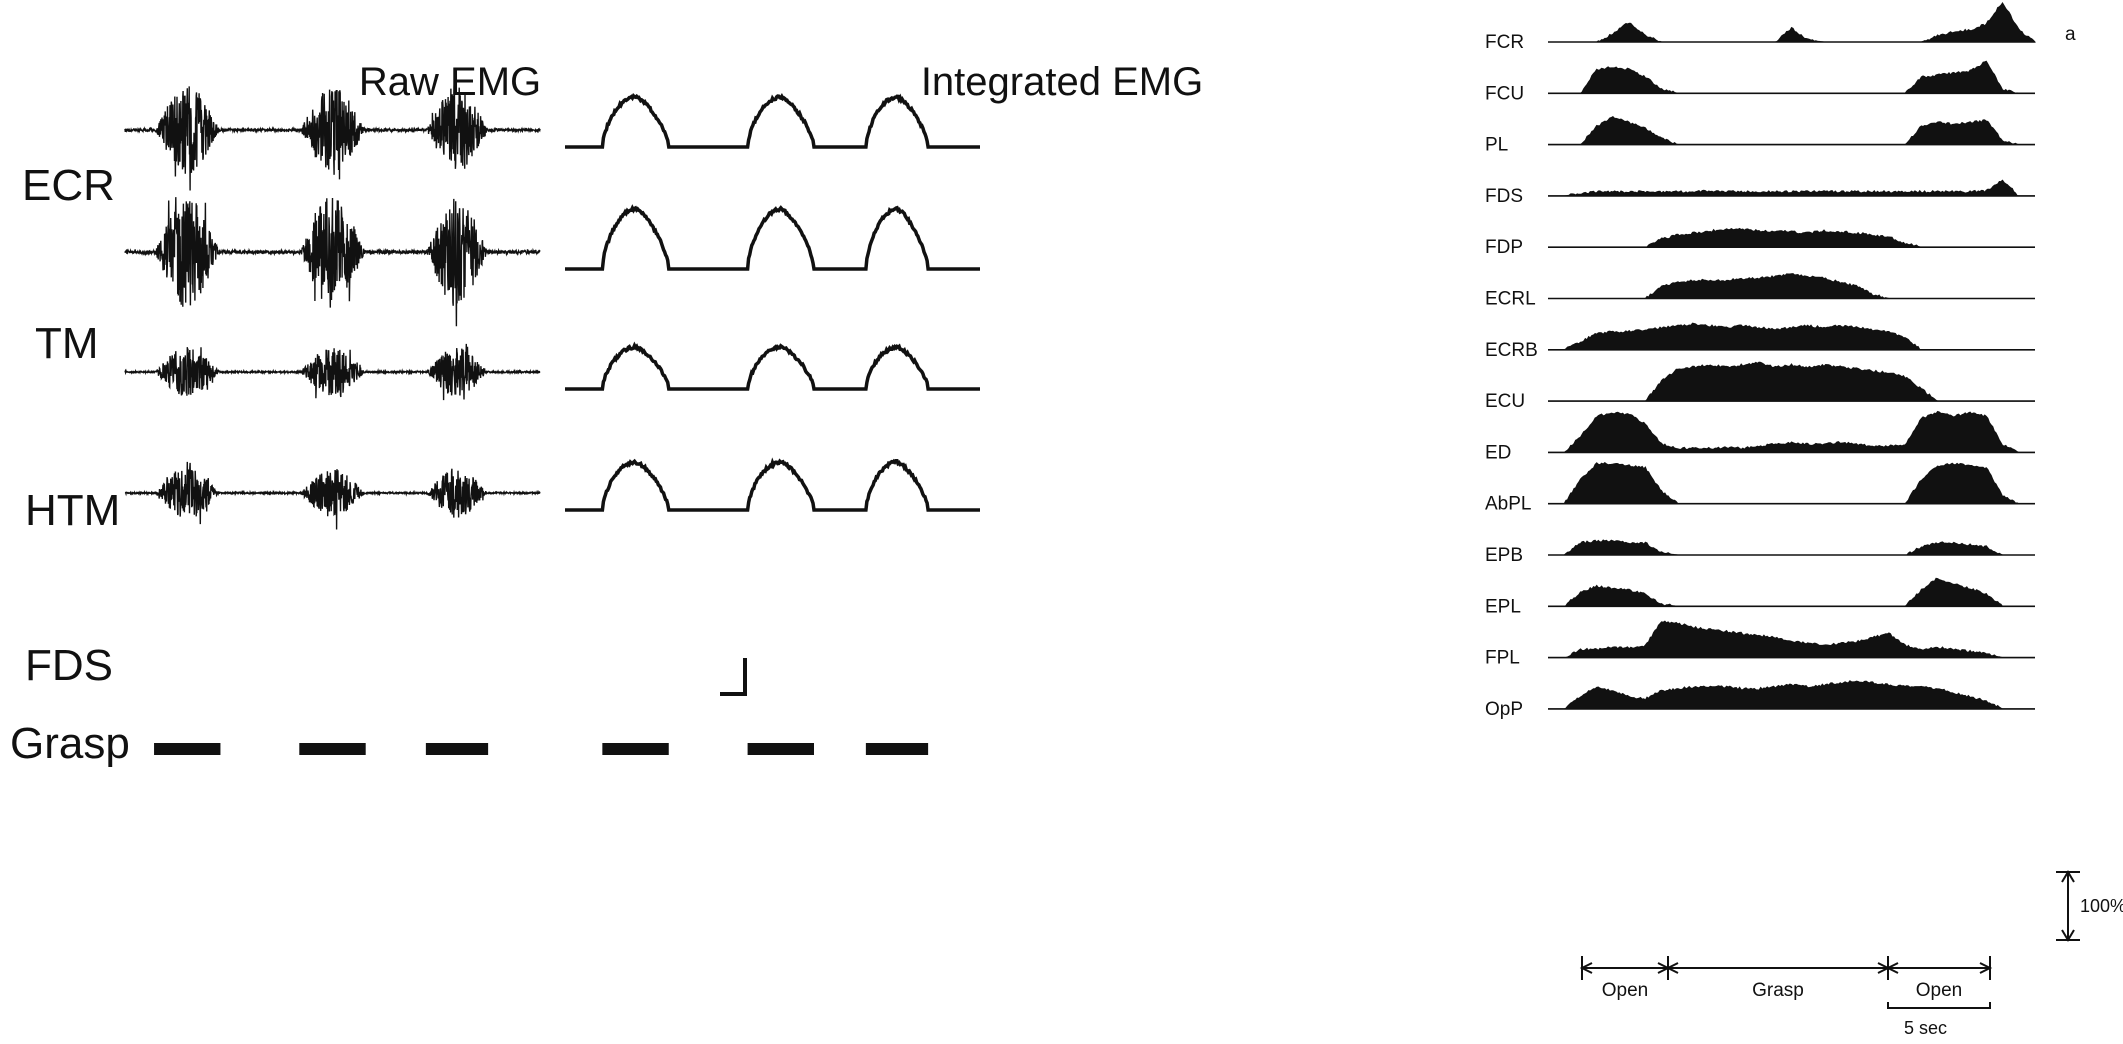 Image resolution: width=2123 pixels, height=1044 pixels. I want to click on scale-bar, so click(733, 677).